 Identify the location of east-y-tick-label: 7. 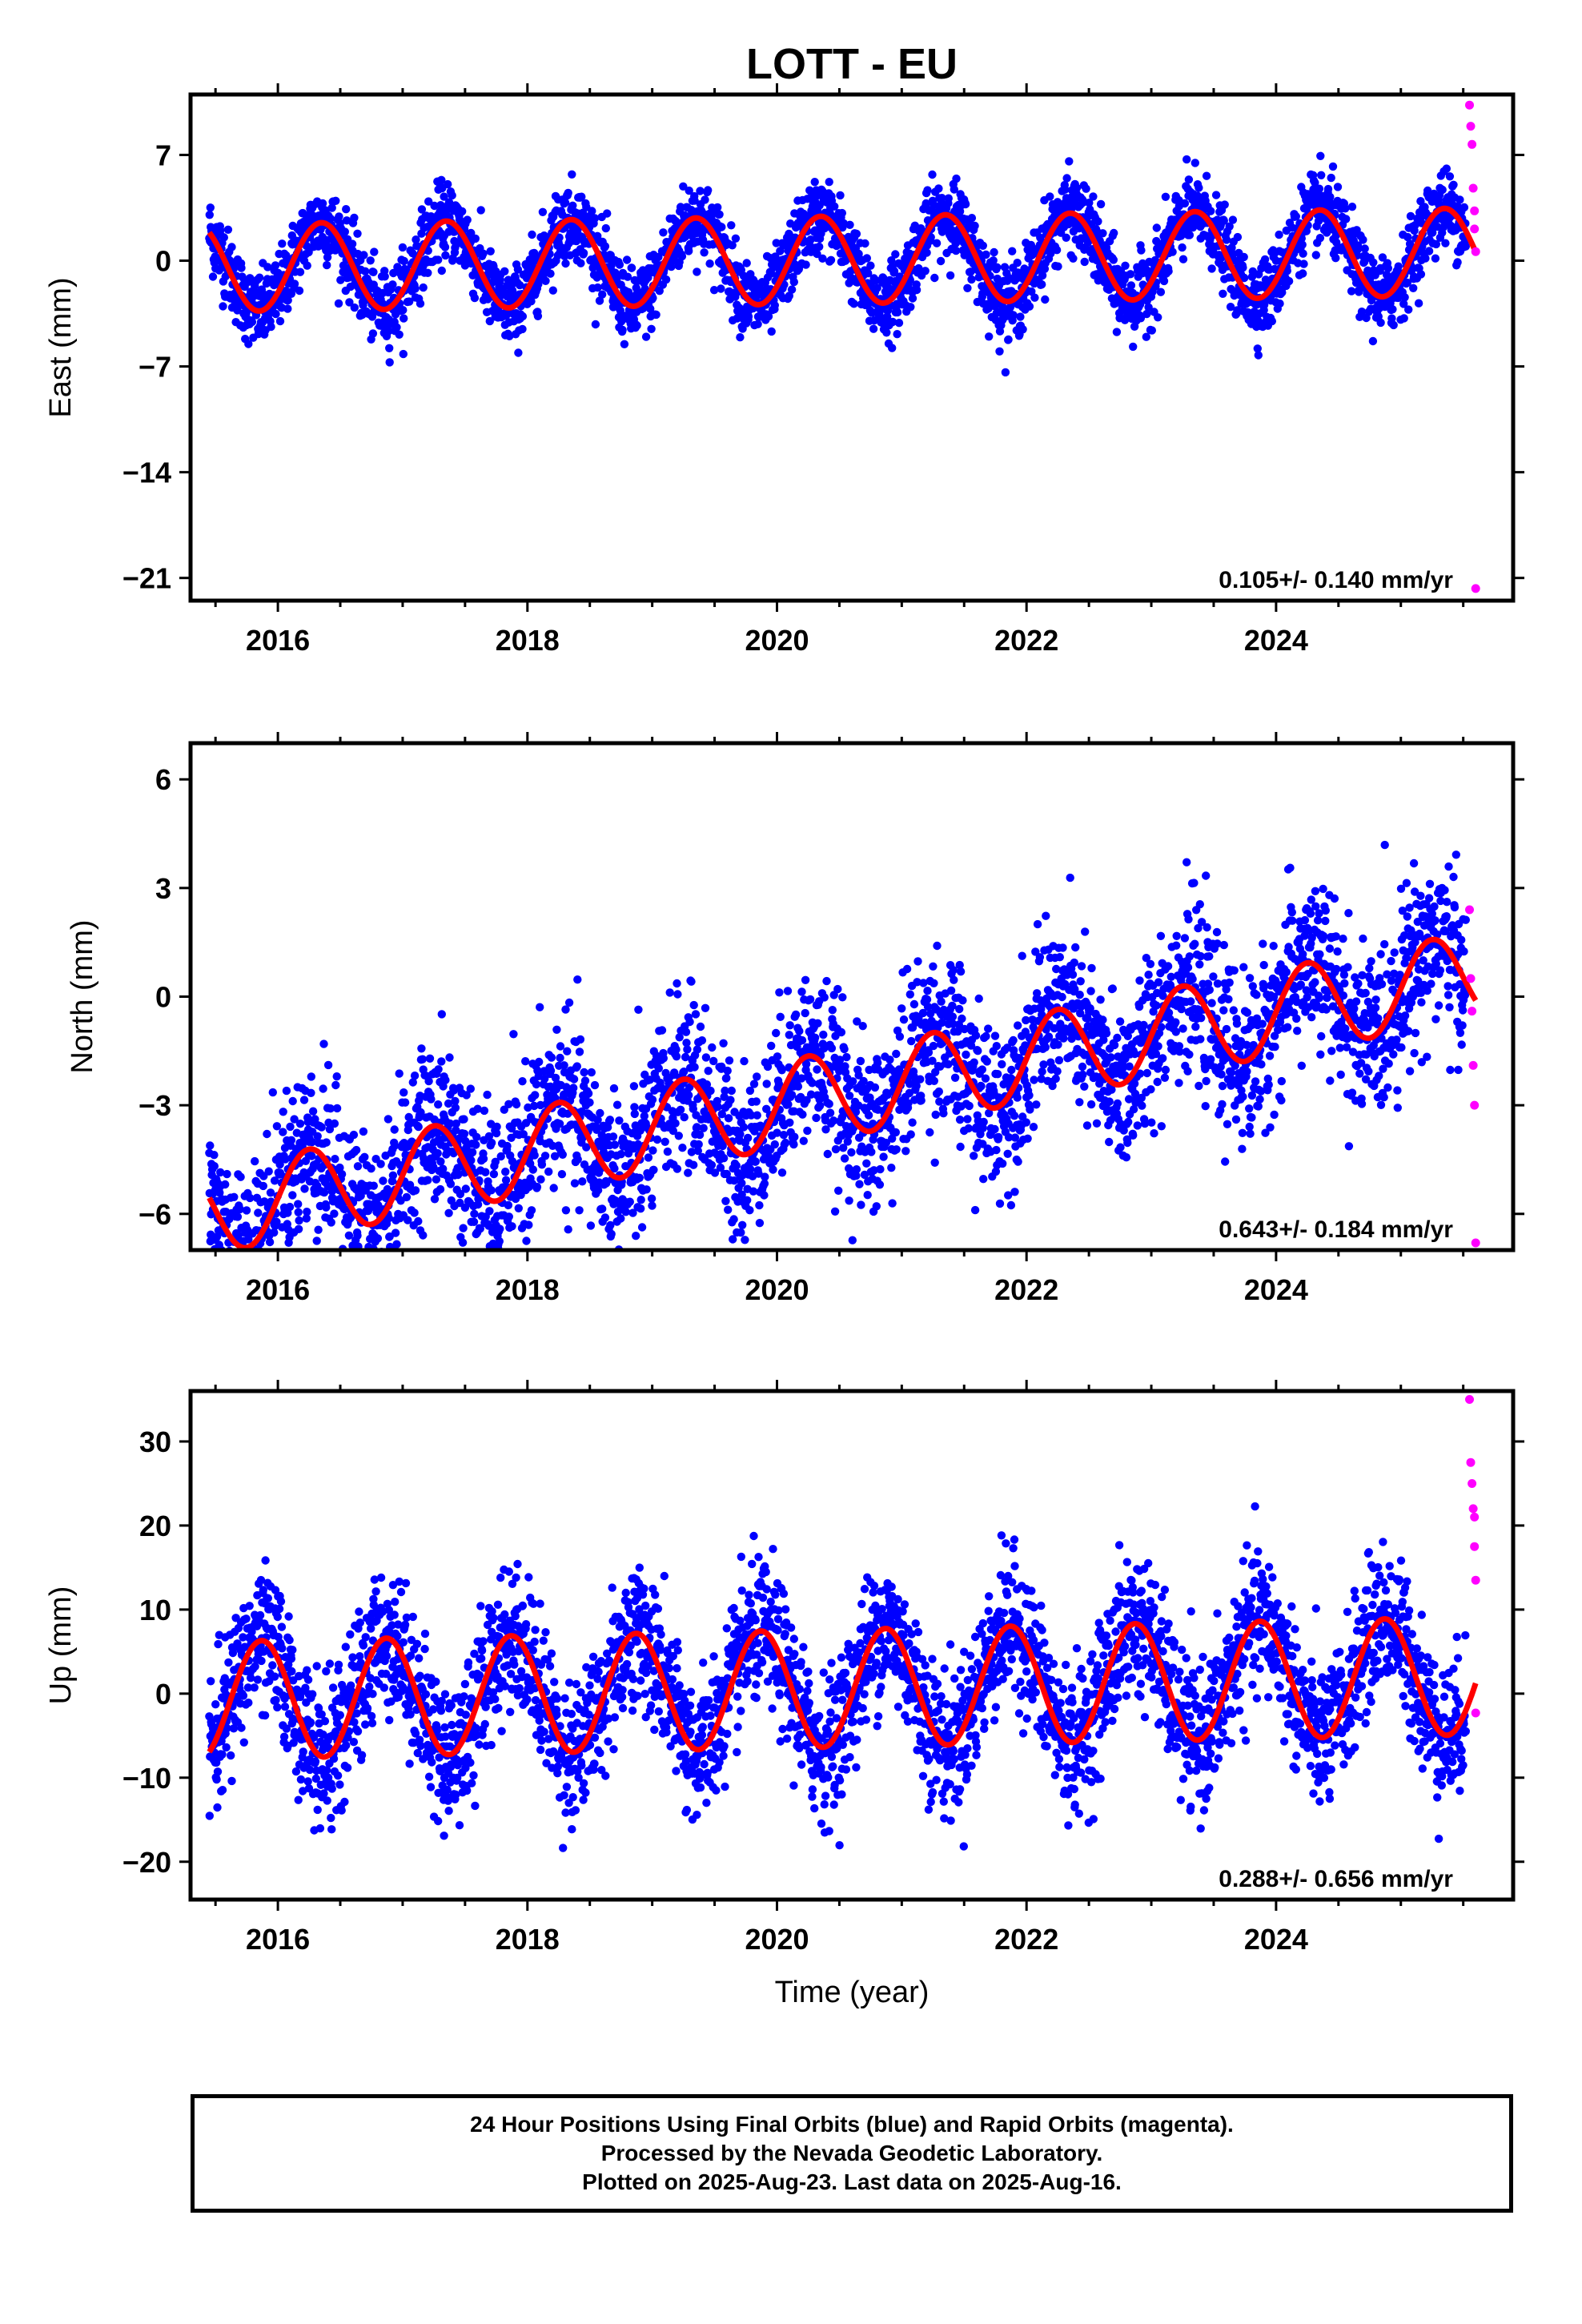
(163, 155).